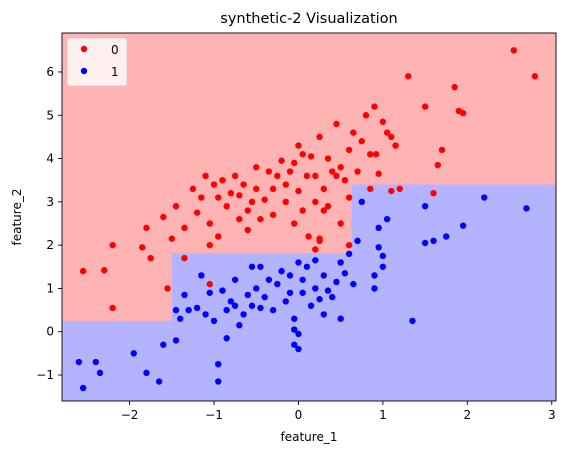 The image size is (566, 455). What do you see at coordinates (299, 415) in the screenshot?
I see `x-tick-label: 0` at bounding box center [299, 415].